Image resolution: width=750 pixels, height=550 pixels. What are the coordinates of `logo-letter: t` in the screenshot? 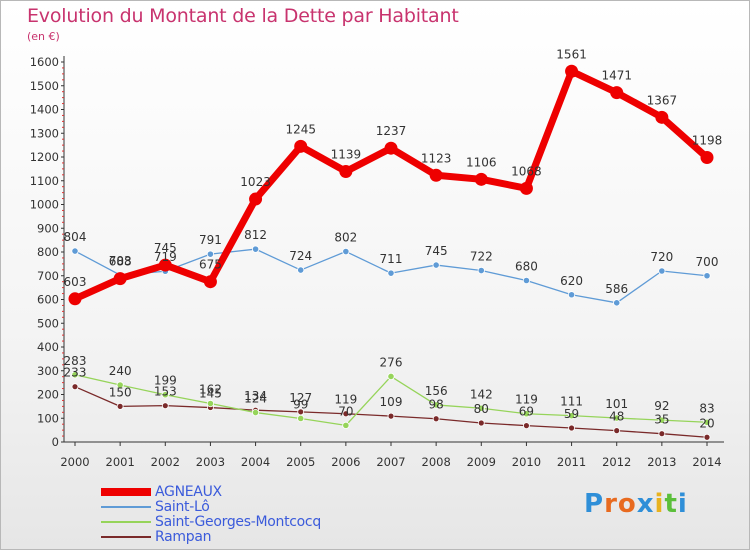 It's located at (671, 504).